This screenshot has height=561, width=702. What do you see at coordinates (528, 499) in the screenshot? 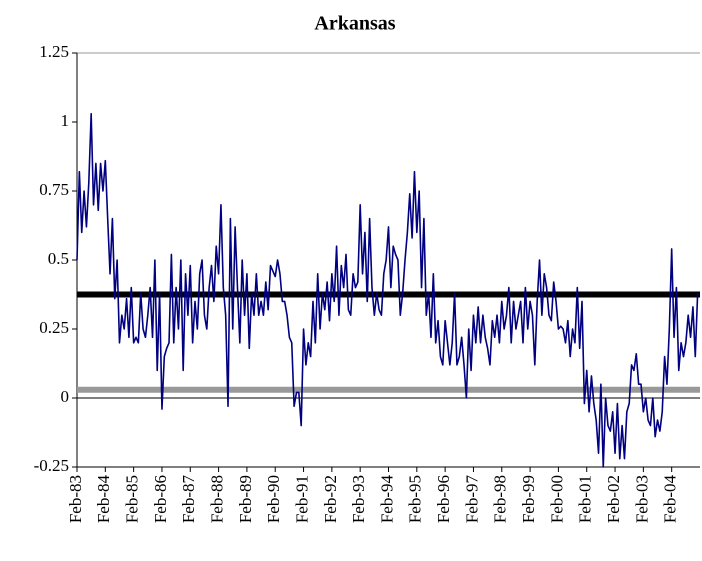
I see `x-tick-label: Feb-99` at bounding box center [528, 499].